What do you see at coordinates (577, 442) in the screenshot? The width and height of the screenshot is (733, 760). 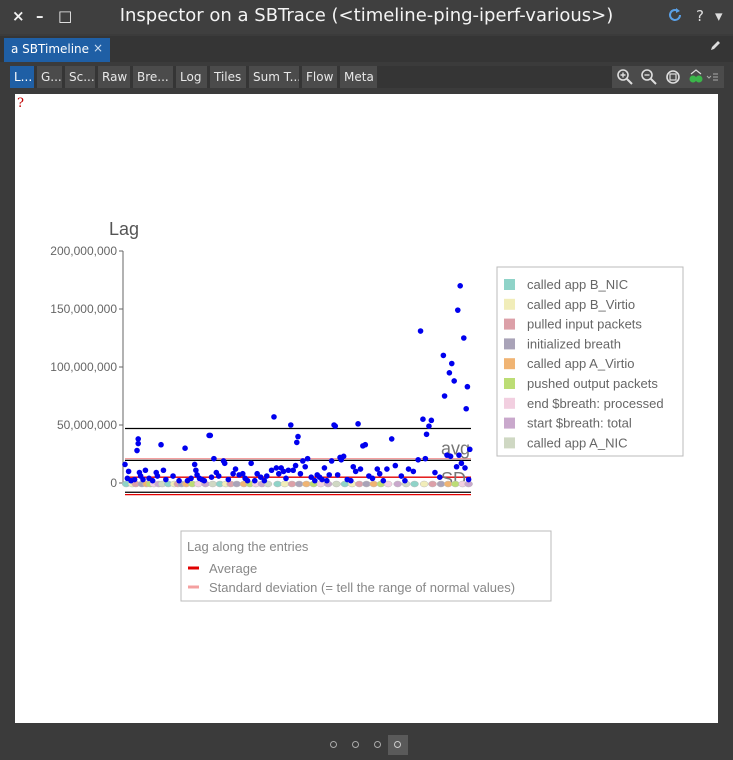 I see `category-legend-label: called app A_NIC` at bounding box center [577, 442].